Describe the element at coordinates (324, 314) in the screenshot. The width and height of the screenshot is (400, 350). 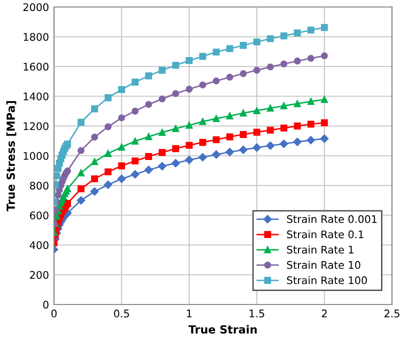
I see `x-tick-label: 2` at that location.